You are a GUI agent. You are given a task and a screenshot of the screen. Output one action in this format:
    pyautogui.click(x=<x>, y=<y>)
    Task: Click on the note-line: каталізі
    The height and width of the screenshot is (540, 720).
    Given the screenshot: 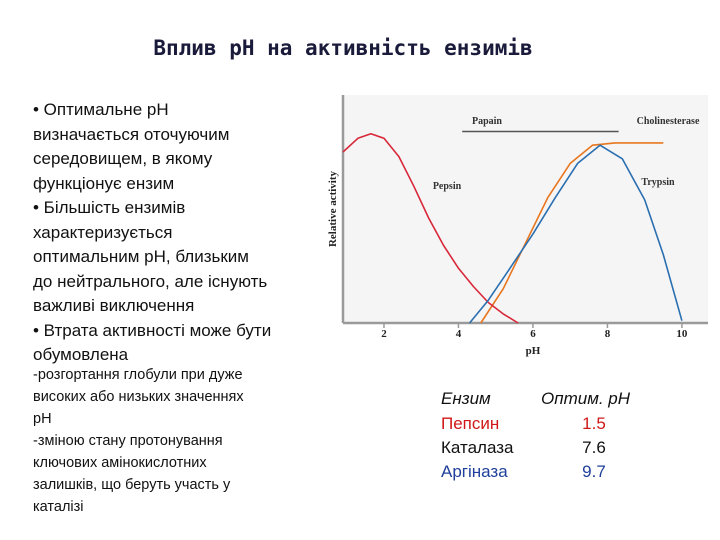 What is the action you would take?
    pyautogui.click(x=58, y=507)
    